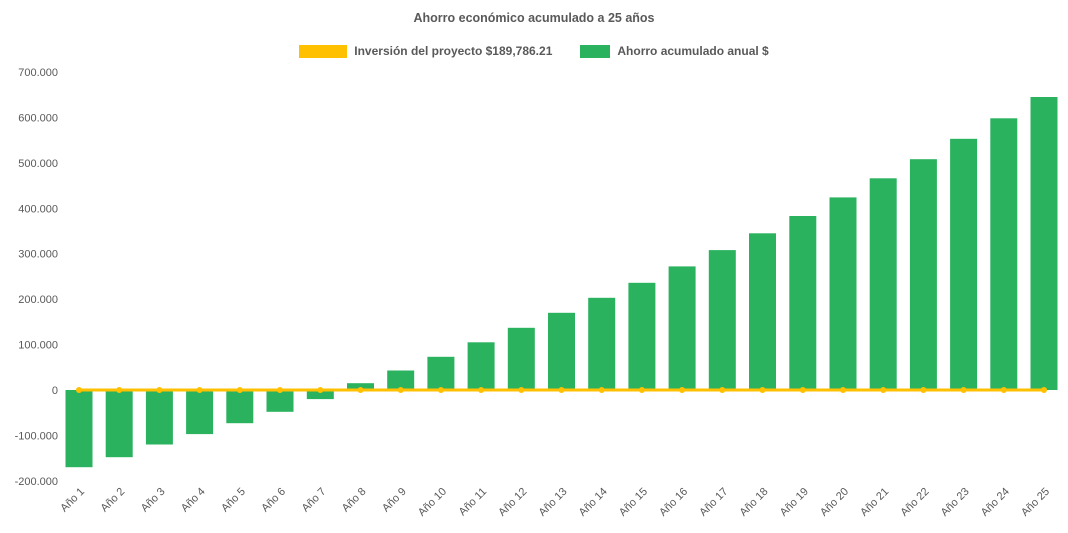  Describe the element at coordinates (153, 500) in the screenshot. I see `x-tick-label: Año 3` at that location.